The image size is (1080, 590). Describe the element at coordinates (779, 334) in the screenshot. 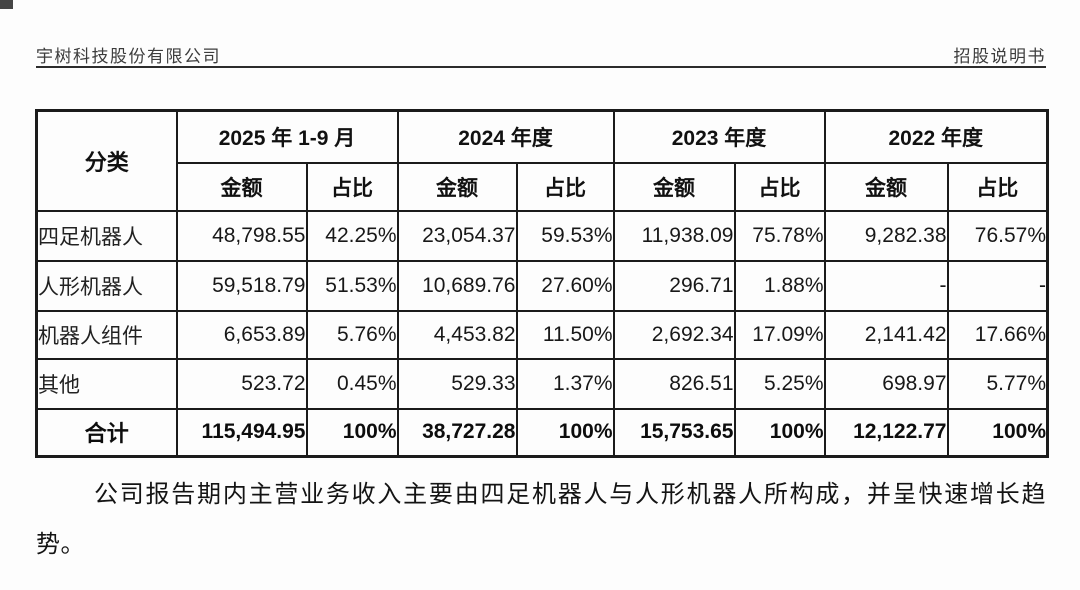

I see `ratio-cell: 17.09%` at that location.